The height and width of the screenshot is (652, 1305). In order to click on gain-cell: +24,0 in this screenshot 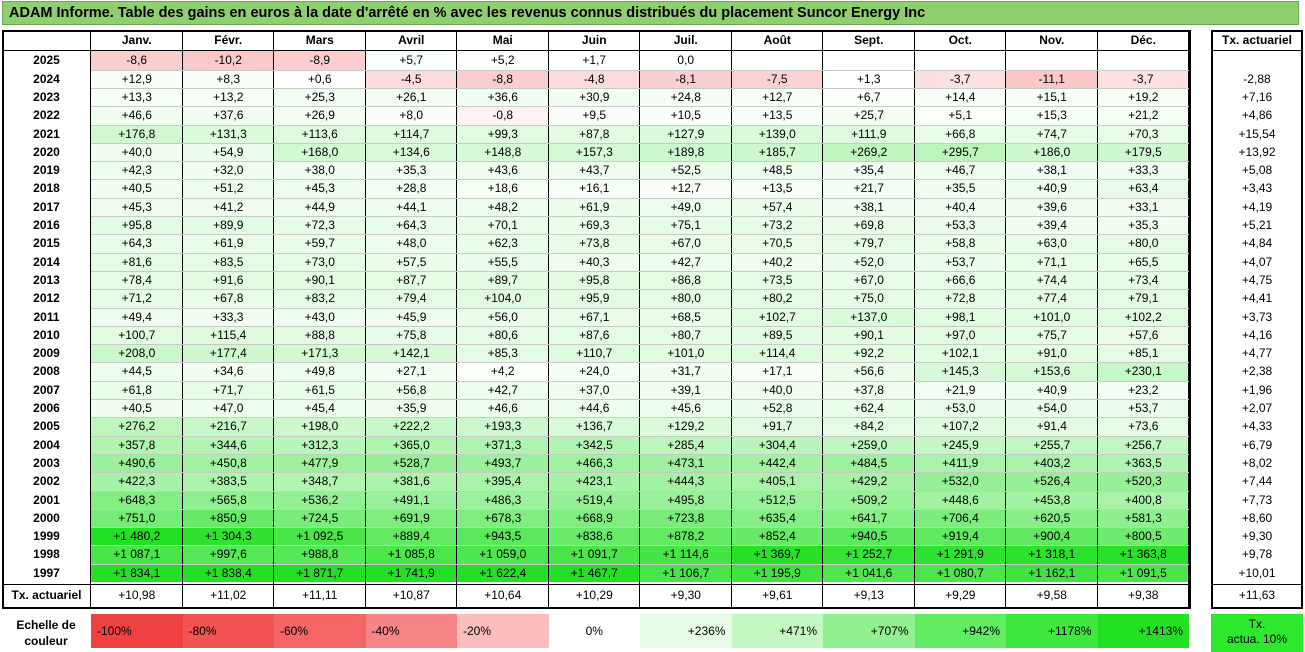, I will do `click(594, 372)`.